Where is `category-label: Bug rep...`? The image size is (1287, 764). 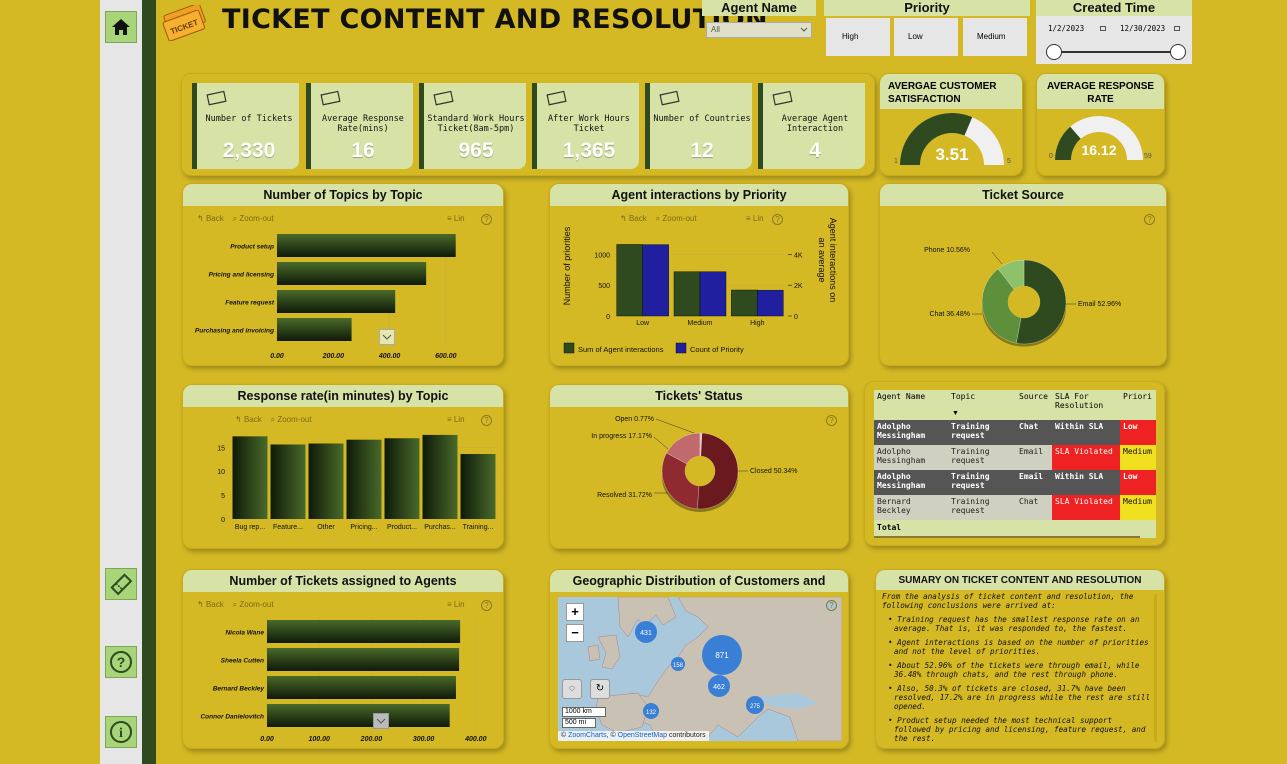 category-label: Bug rep... is located at coordinates (250, 527).